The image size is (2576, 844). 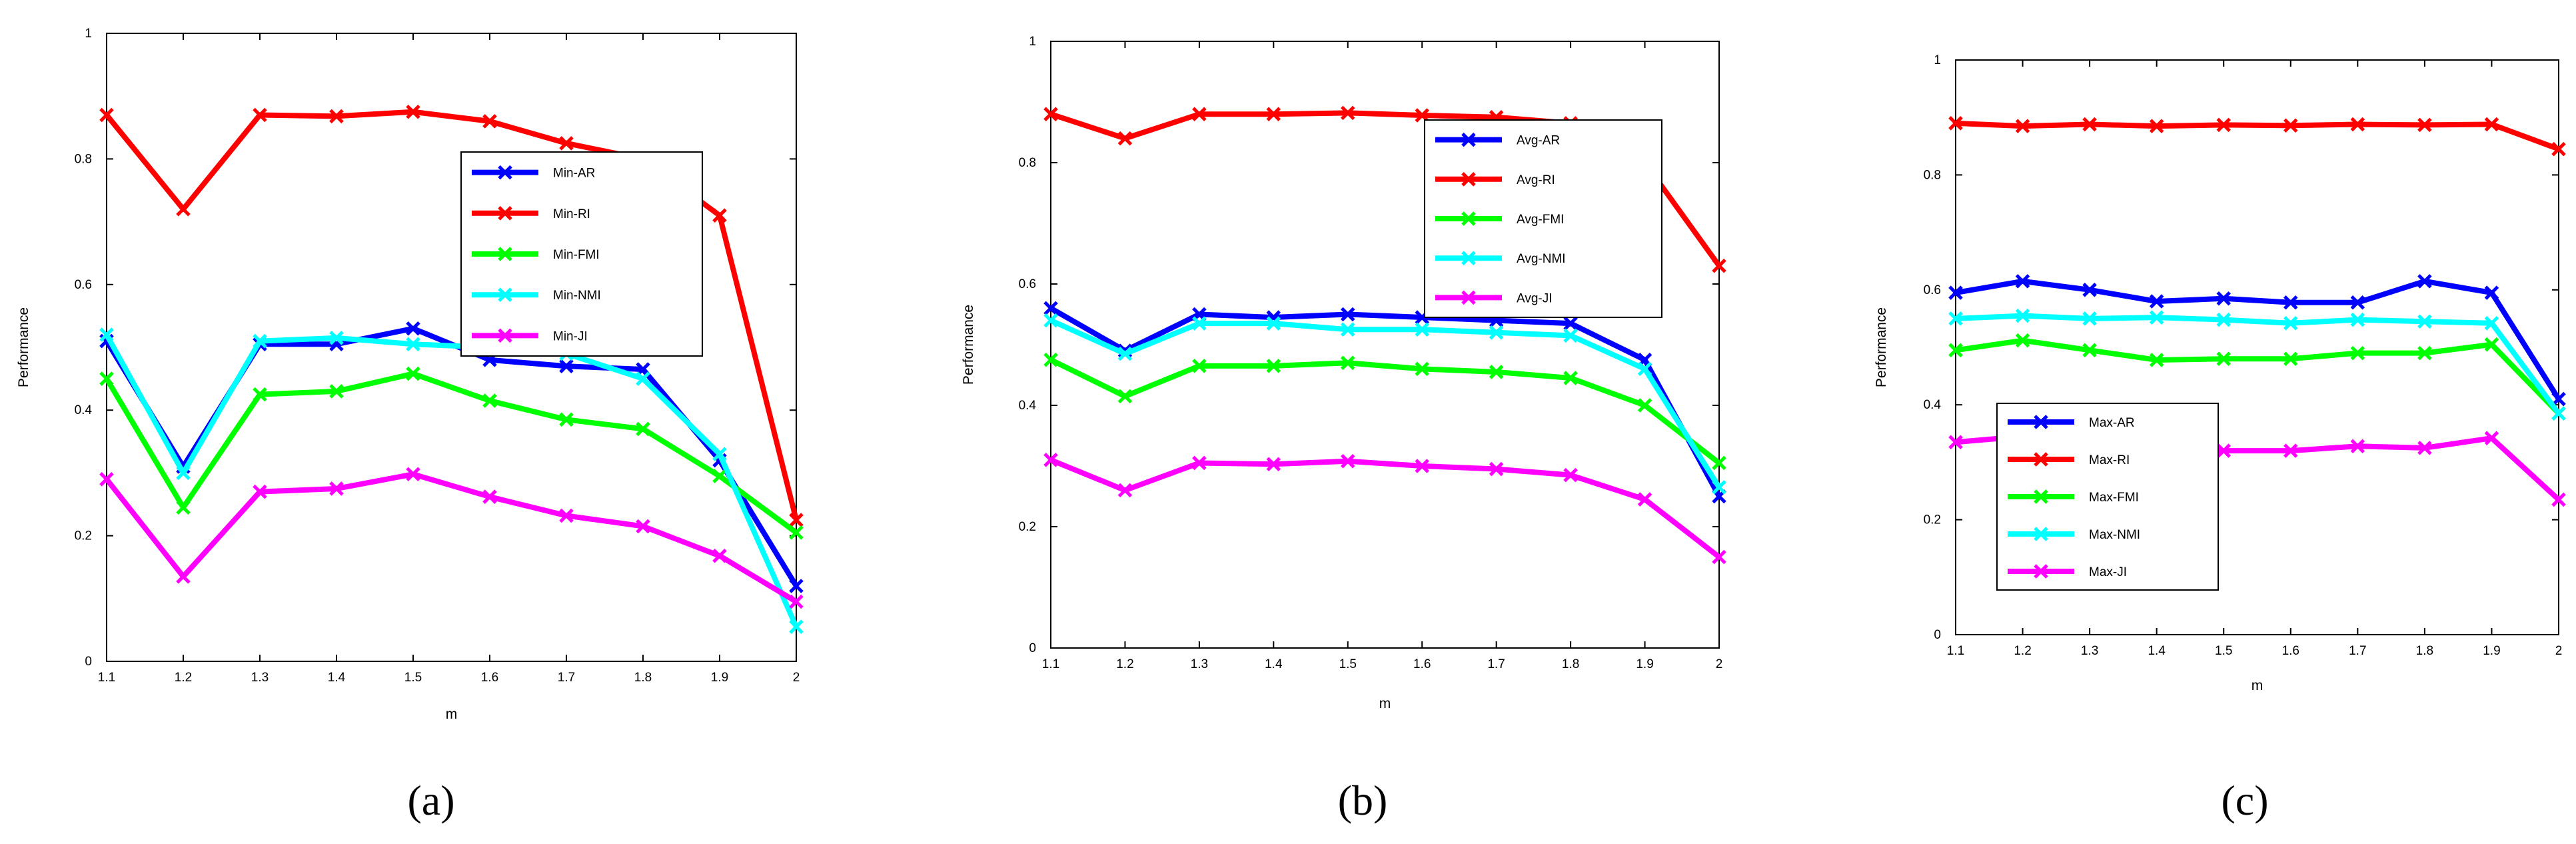 What do you see at coordinates (1494, 297) in the screenshot?
I see `legend-item: Avg-JI` at bounding box center [1494, 297].